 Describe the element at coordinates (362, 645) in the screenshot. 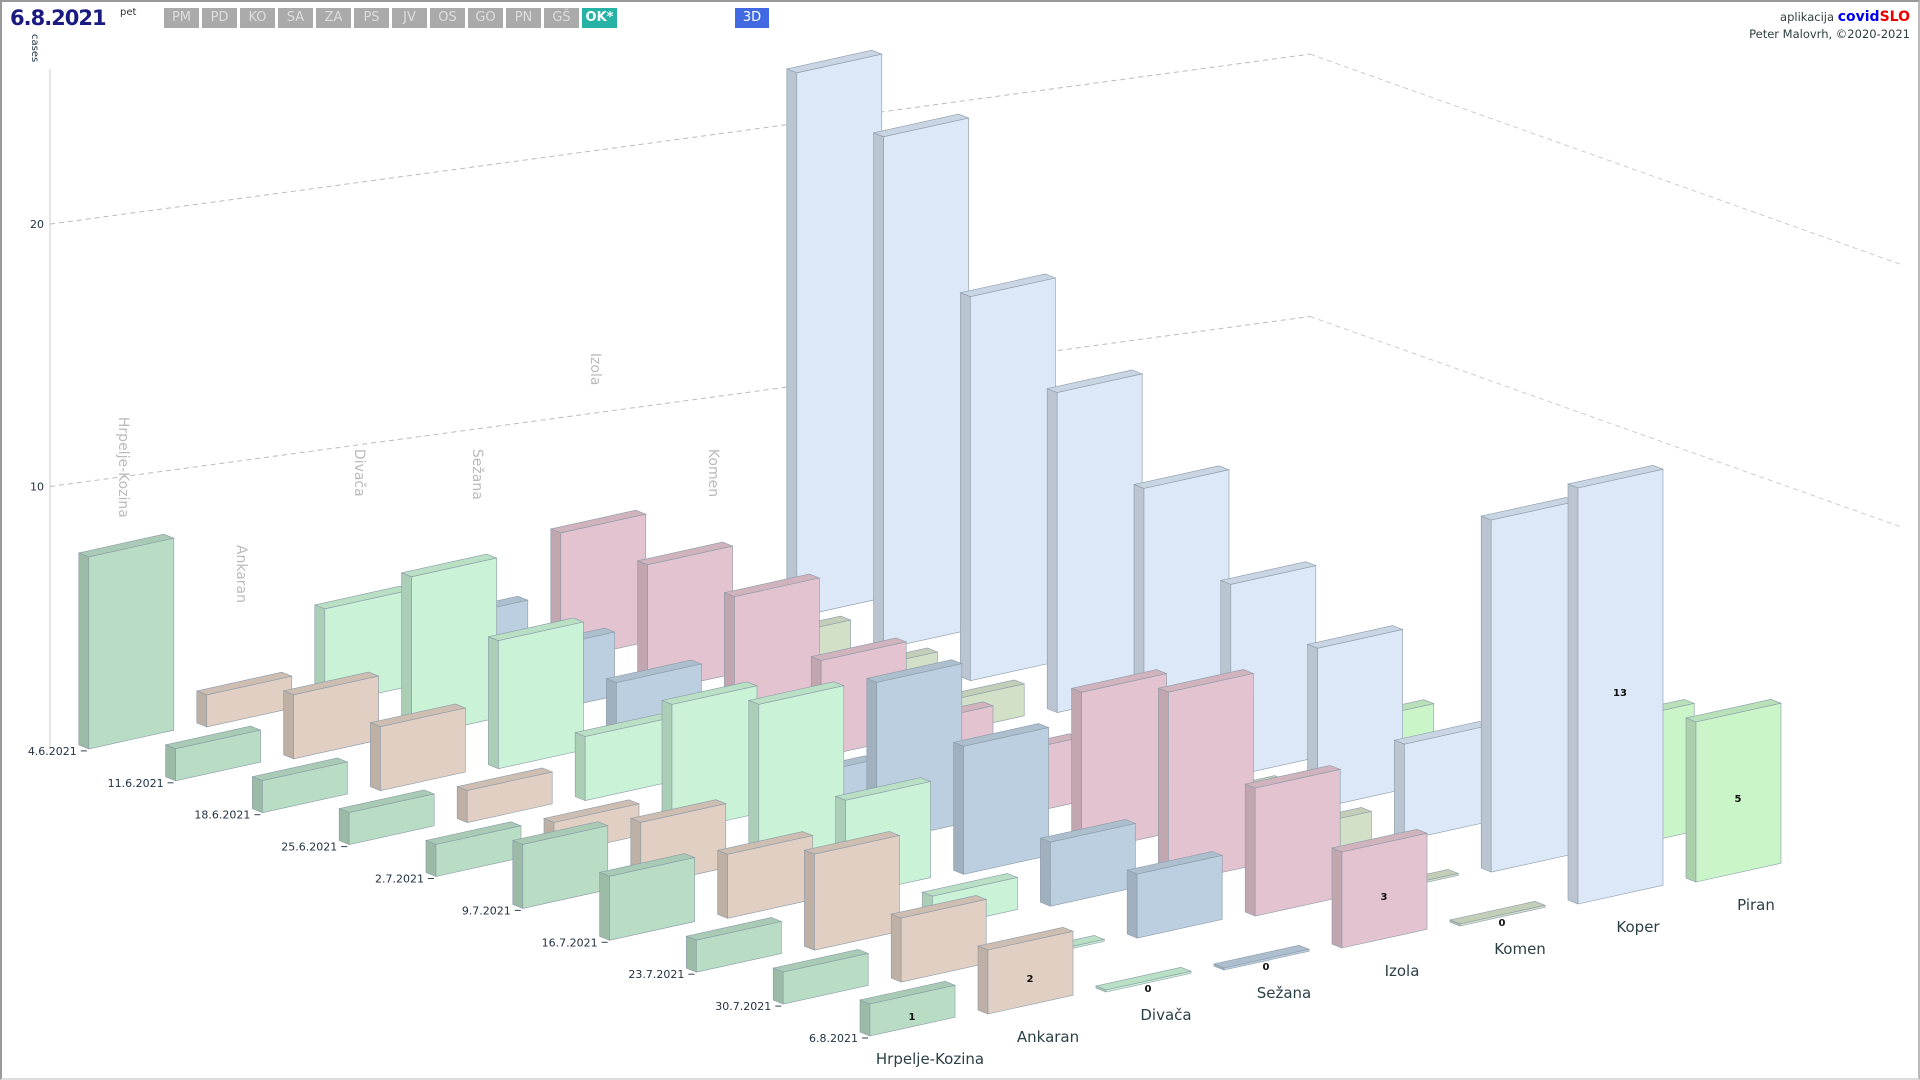

I see `bar-Divača-4.6.2021` at that location.